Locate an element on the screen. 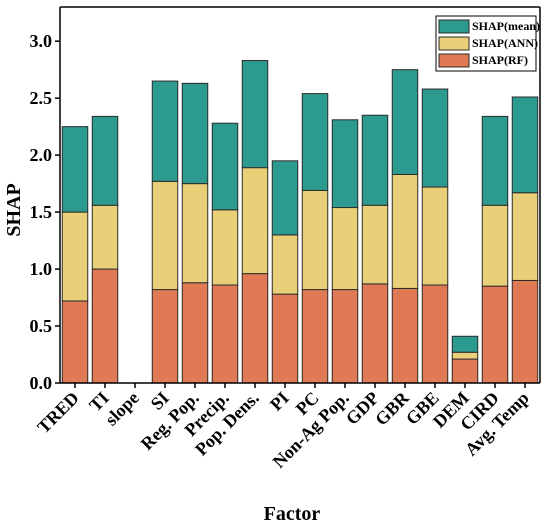 Image resolution: width=550 pixels, height=531 pixels. legend-label: SHAP(mean) is located at coordinates (506, 26).